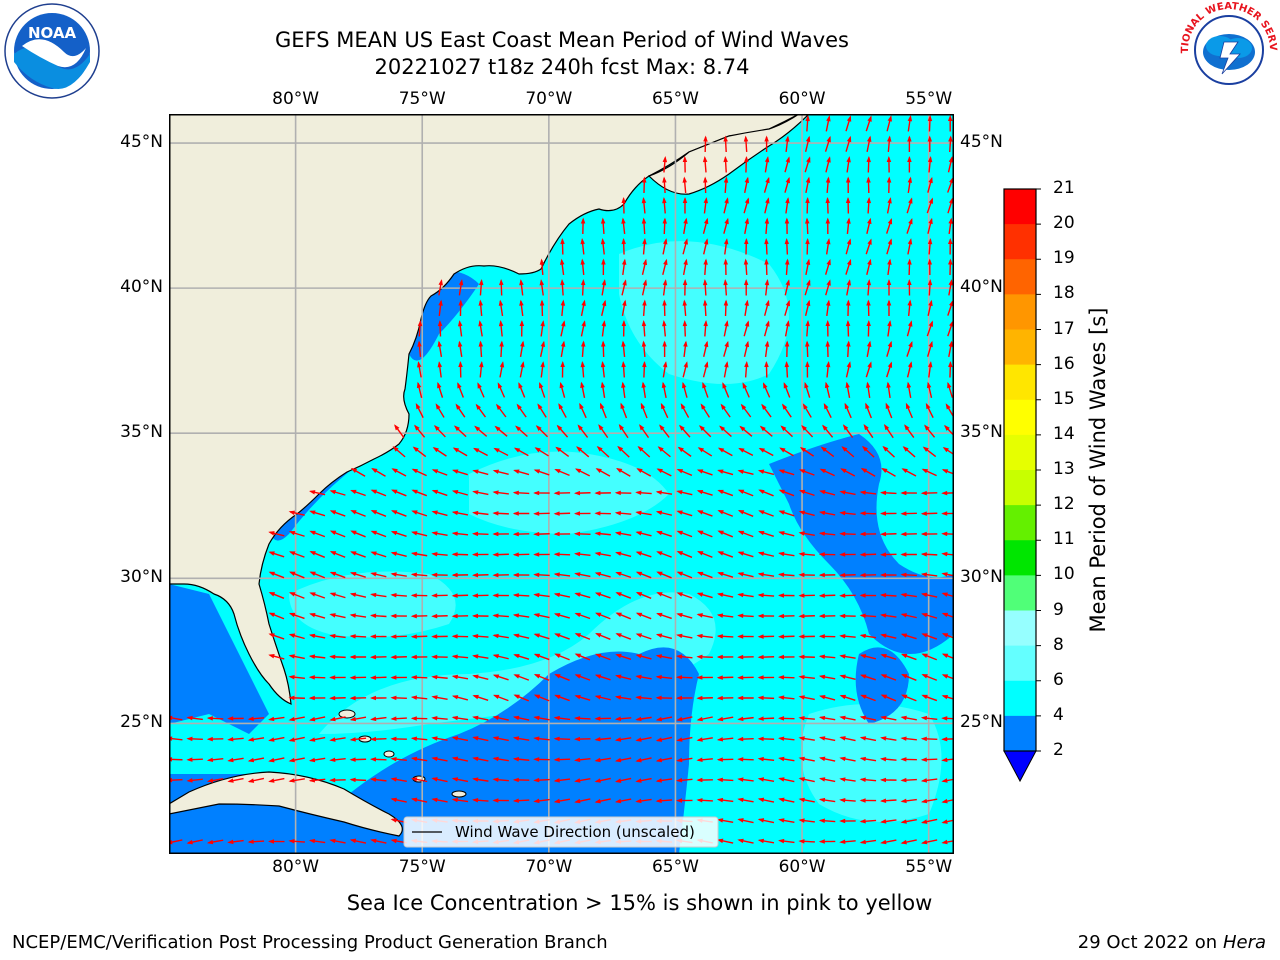  Describe the element at coordinates (1058, 609) in the screenshot. I see `colorbar-tick-label: 9` at that location.